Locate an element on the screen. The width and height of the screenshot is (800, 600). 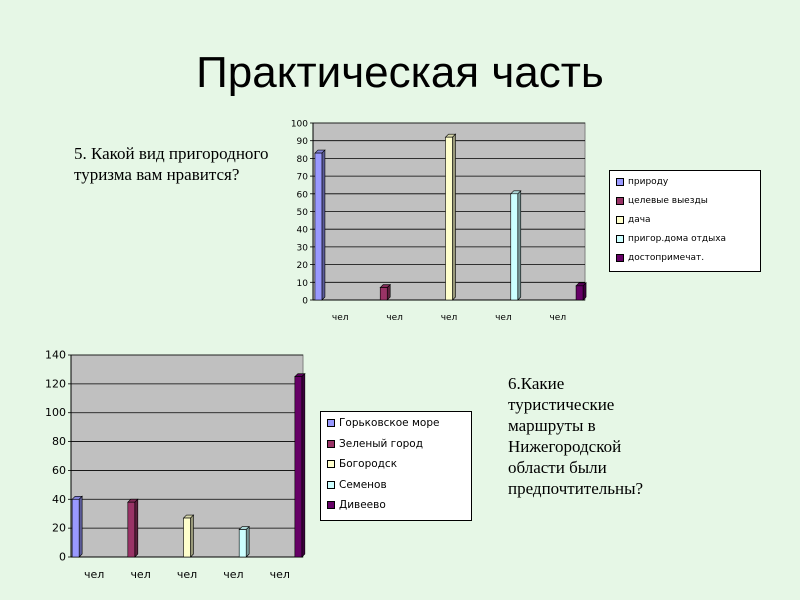
chart1-legend-item: достопримечат. is located at coordinates (660, 258).